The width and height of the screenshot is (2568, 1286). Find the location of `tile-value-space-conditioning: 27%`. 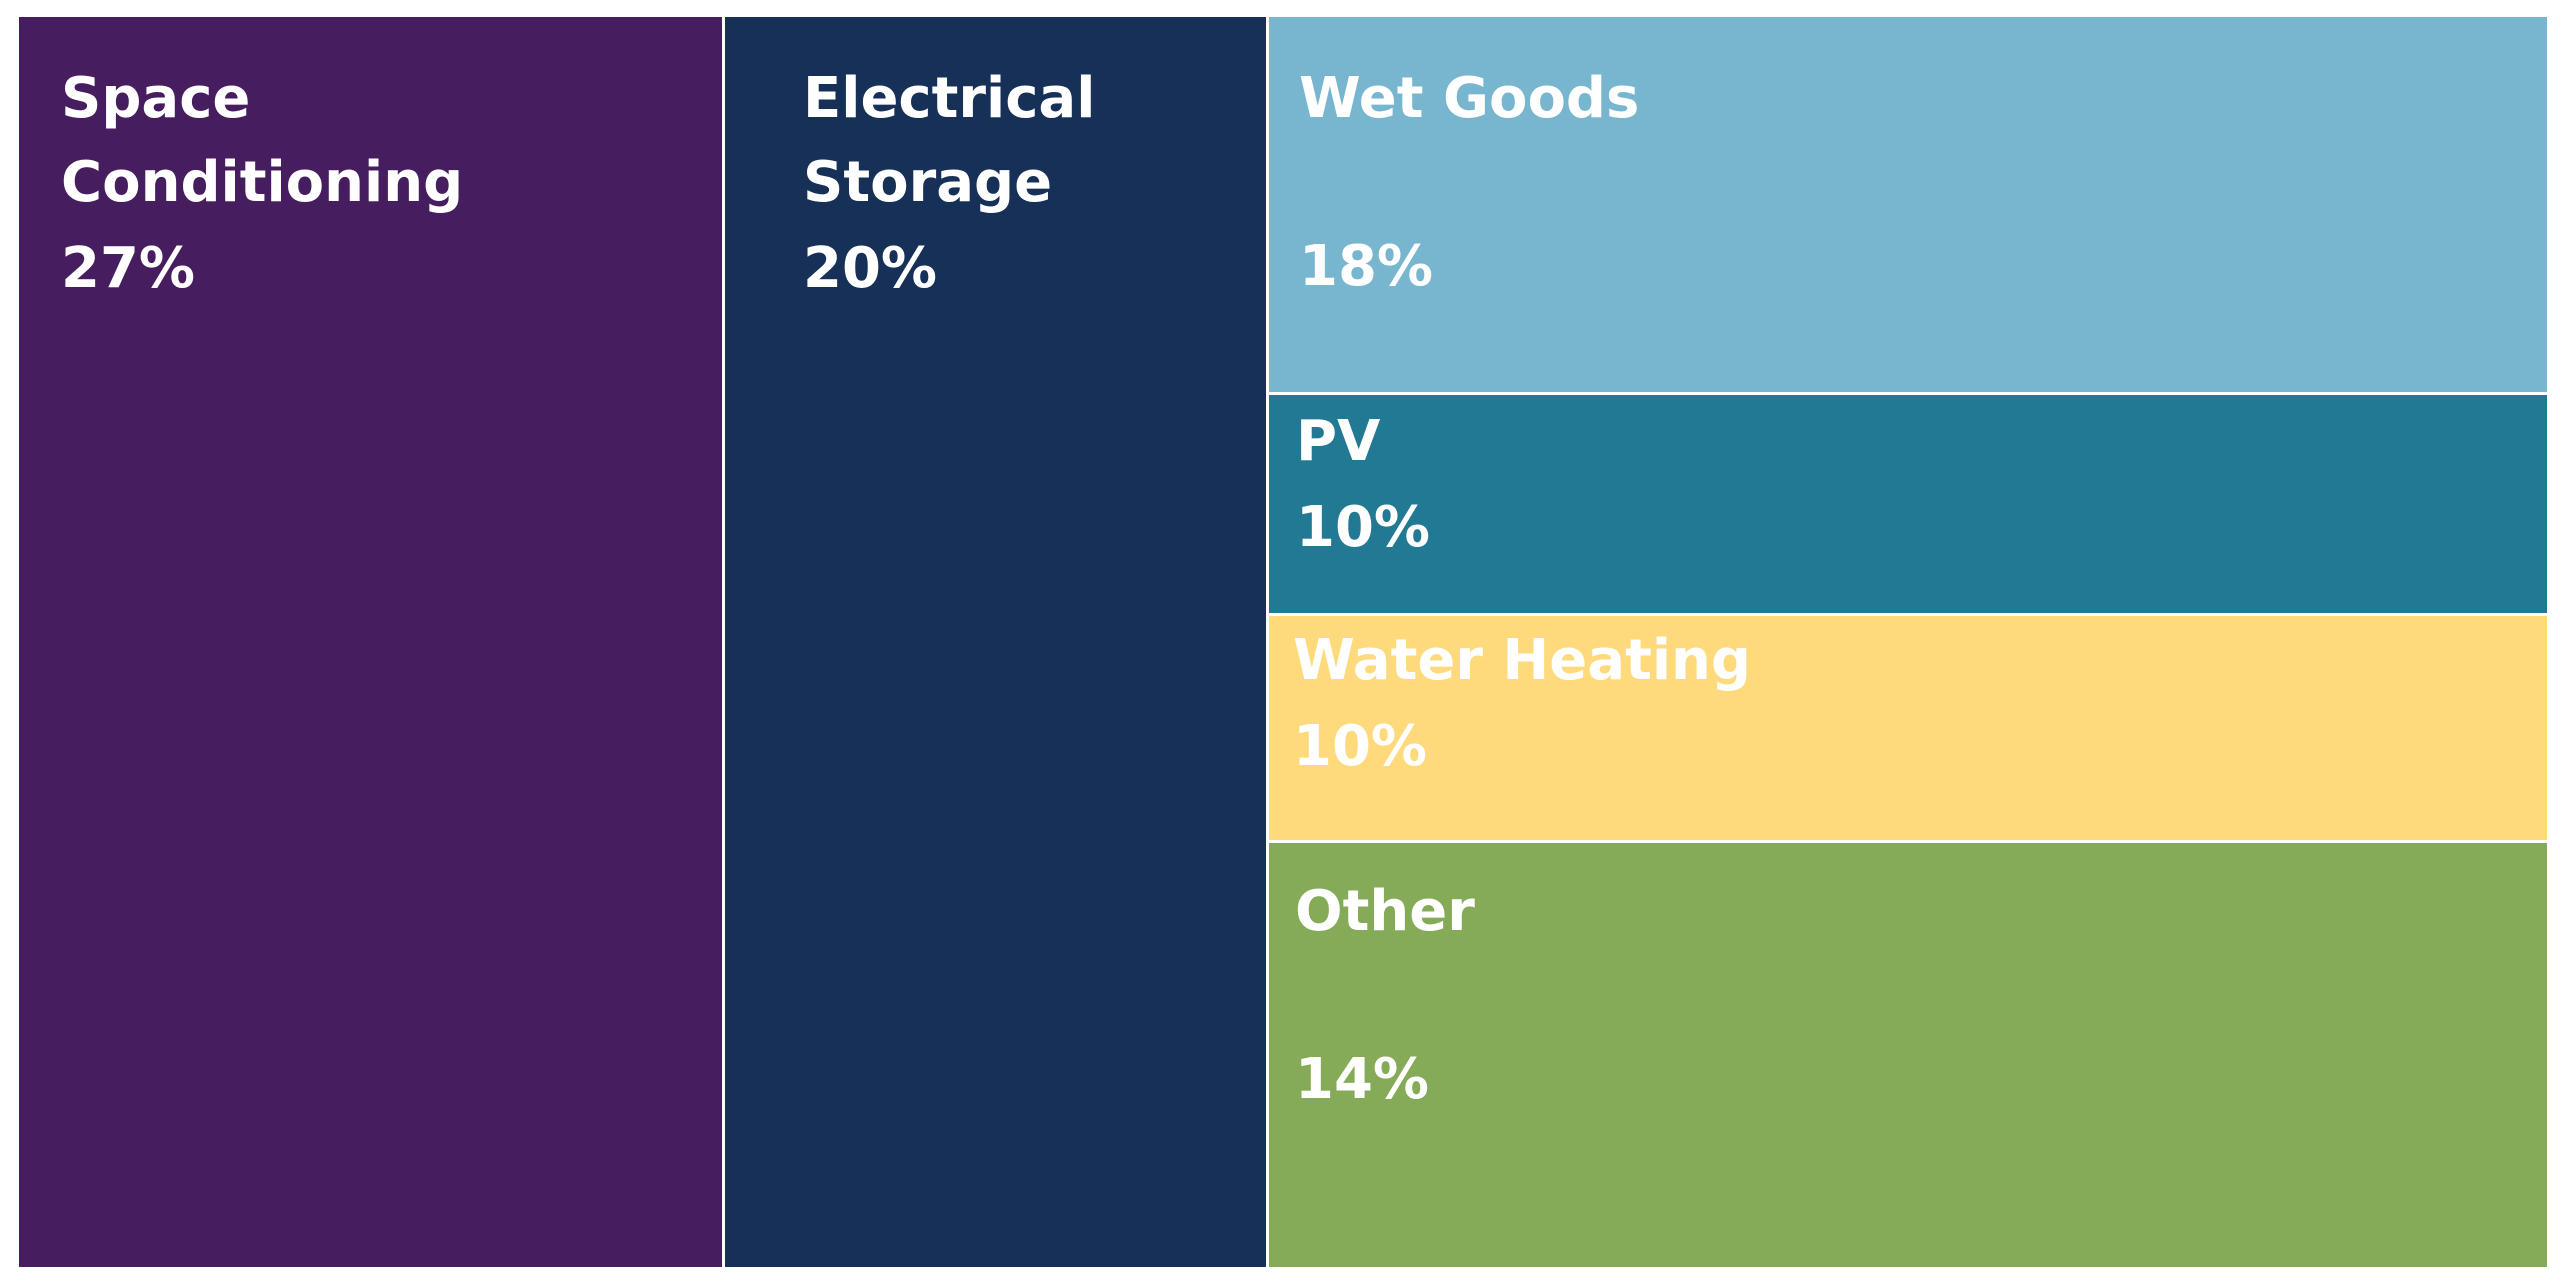

tile-value-space-conditioning: 27% is located at coordinates (128, 268).